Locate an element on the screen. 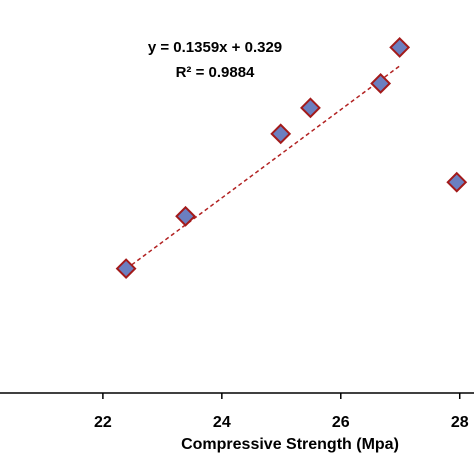 The image size is (474, 474). r-squared: R² = 0.9884 is located at coordinates (215, 72).